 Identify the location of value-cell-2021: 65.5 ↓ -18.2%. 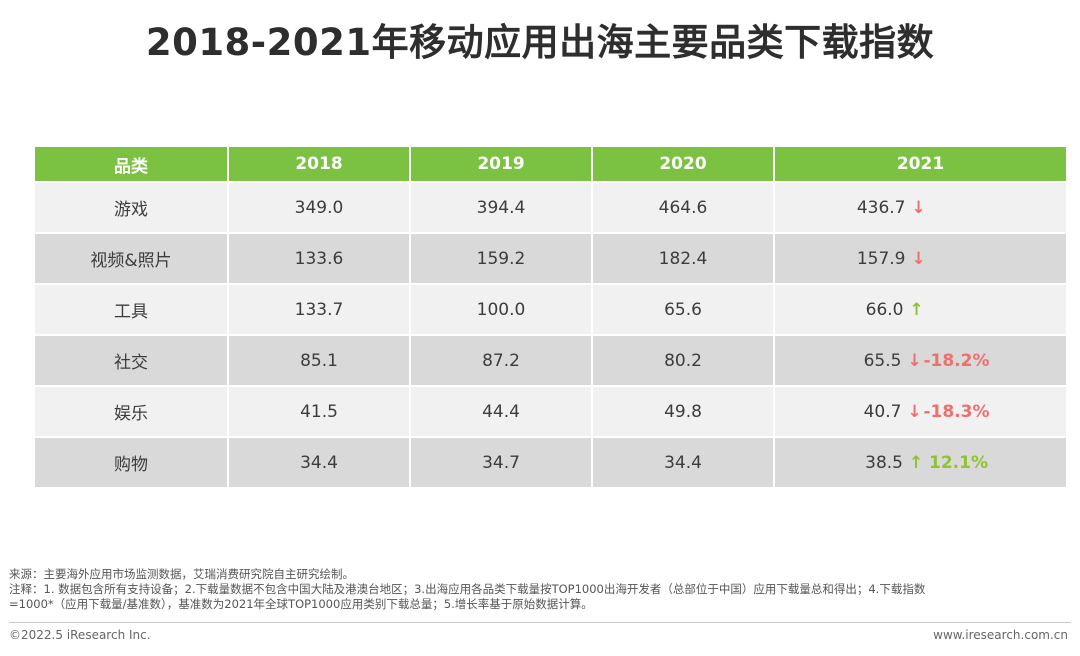
(920, 360).